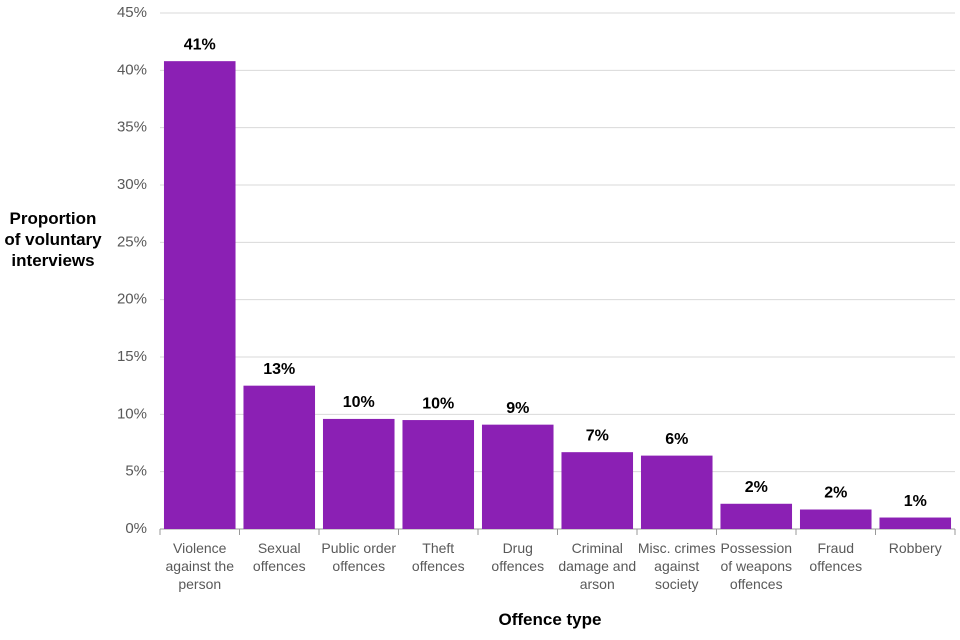  What do you see at coordinates (200, 44) in the screenshot?
I see `value-label: 41%` at bounding box center [200, 44].